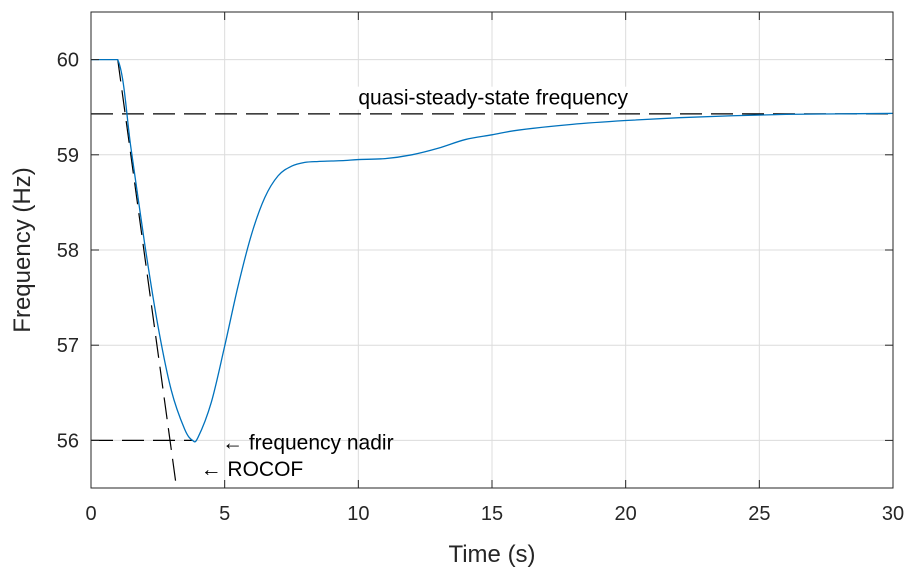 The image size is (910, 571). What do you see at coordinates (308, 442) in the screenshot?
I see `annotation-frequency-nadir: ← frequency nadir` at bounding box center [308, 442].